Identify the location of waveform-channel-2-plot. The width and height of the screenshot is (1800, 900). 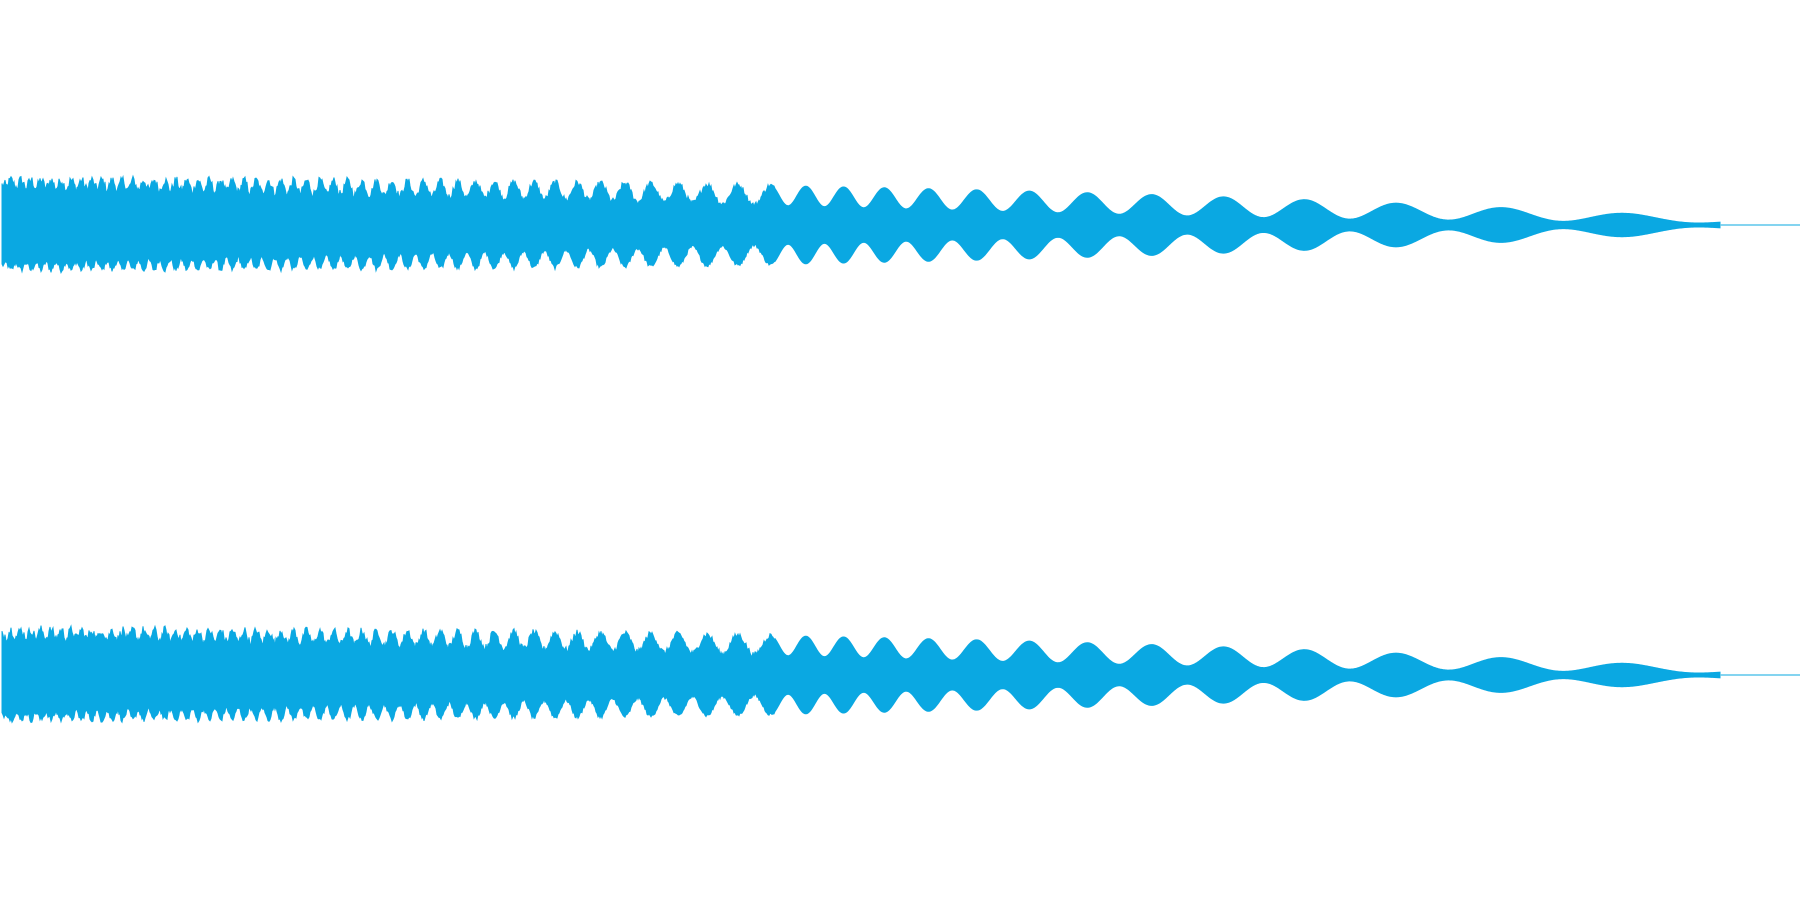
(900, 674).